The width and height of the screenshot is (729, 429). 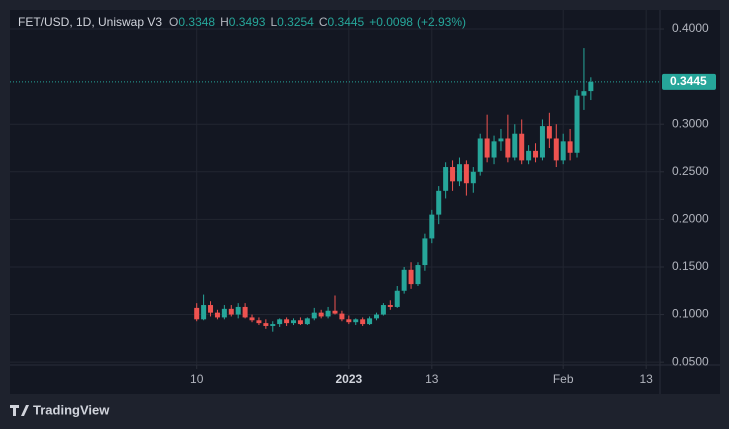 What do you see at coordinates (441, 22) in the screenshot?
I see `change-pct: (+2.93%)` at bounding box center [441, 22].